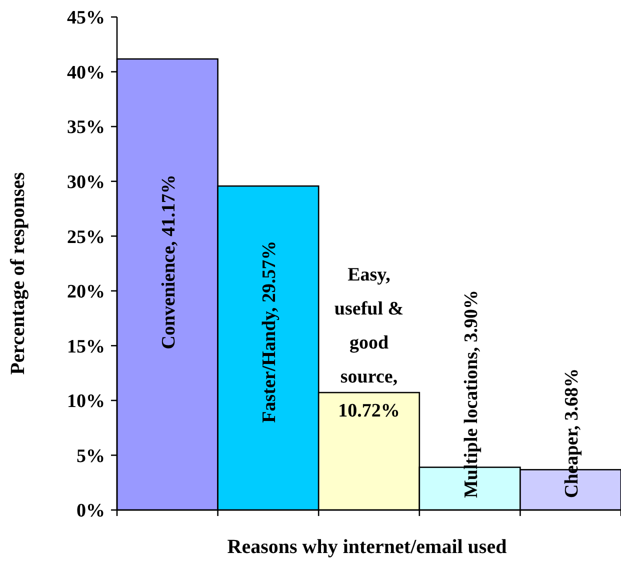  What do you see at coordinates (86, 73) in the screenshot?
I see `y-tick-label: 40%` at bounding box center [86, 73].